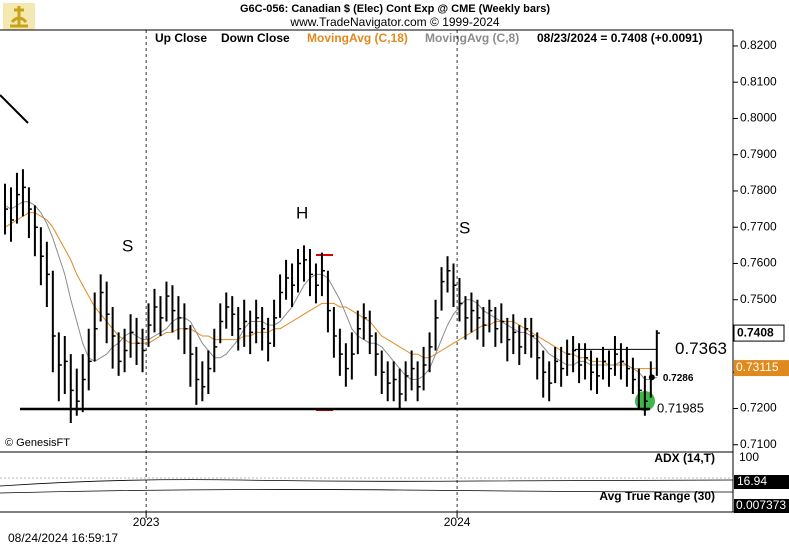 The height and width of the screenshot is (548, 789). Describe the element at coordinates (394, 22) in the screenshot. I see `chart-subtitle: www.TradeNavigator.com © 1999-2024` at that location.